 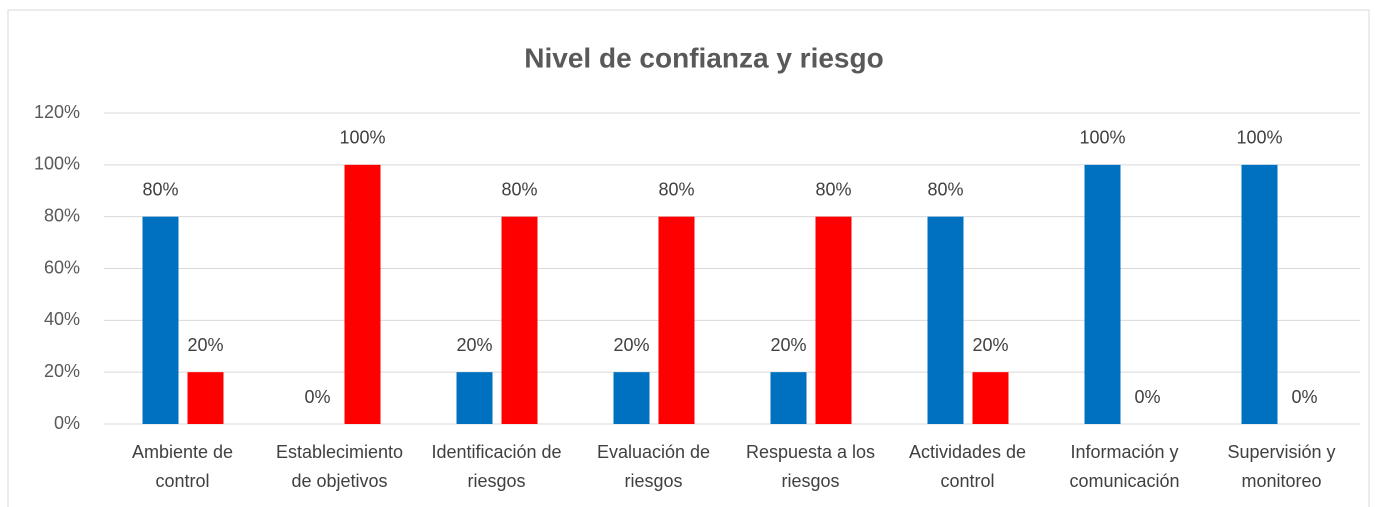 What do you see at coordinates (967, 466) in the screenshot?
I see `x-tick-label: Actividades de control` at bounding box center [967, 466].